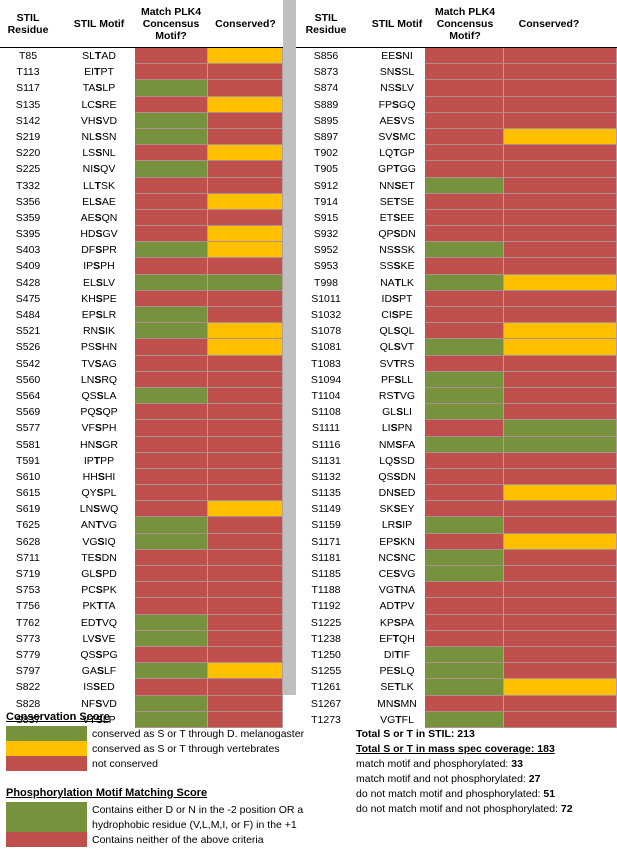 This screenshot has width=617, height=854. I want to click on motif-cell: PCSPK, so click(99, 590).